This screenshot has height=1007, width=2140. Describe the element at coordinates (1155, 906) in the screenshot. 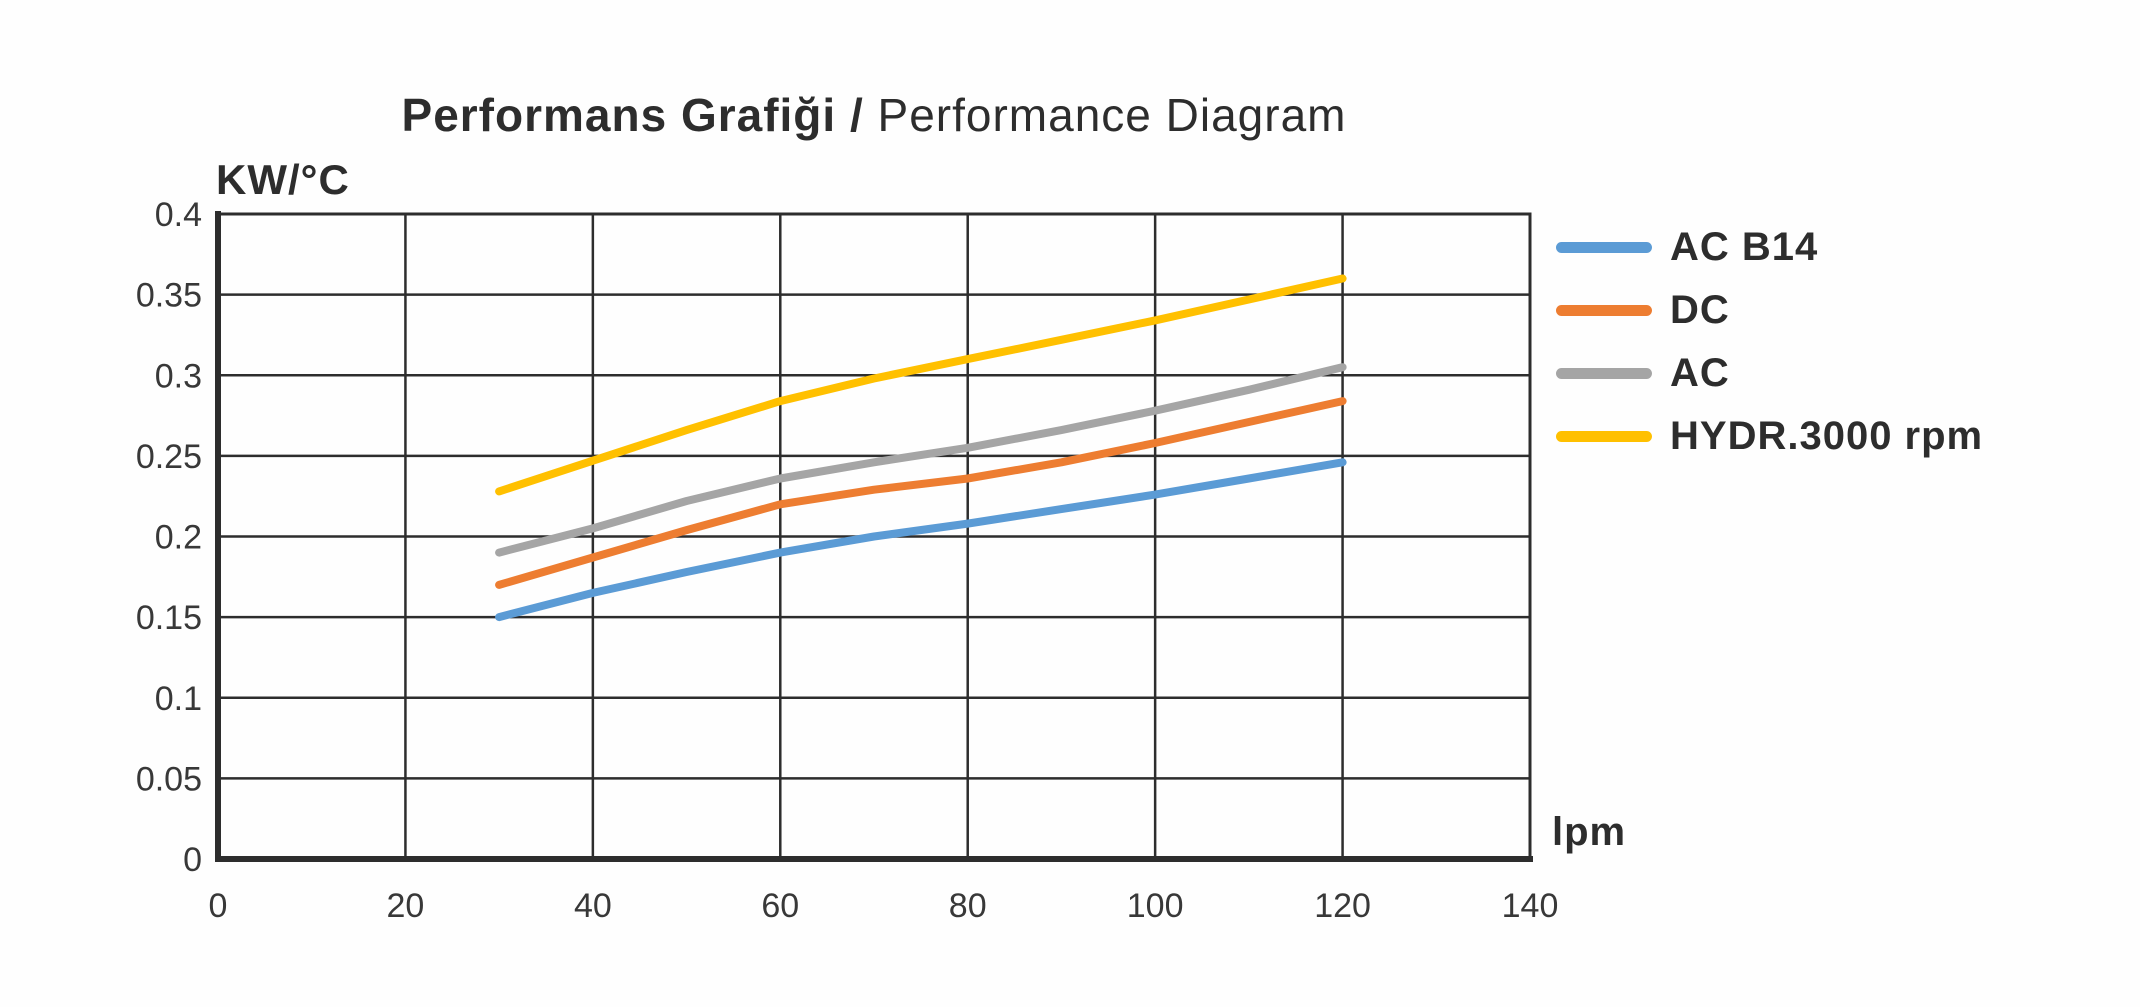

I see `x-tick-label: 100` at that location.